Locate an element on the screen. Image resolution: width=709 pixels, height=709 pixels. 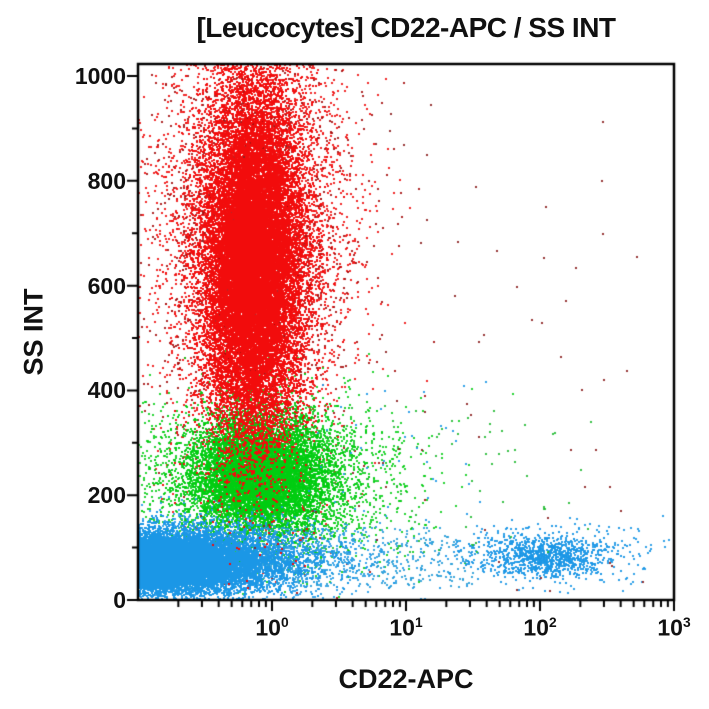
y-axis-label: SS INT is located at coordinates (33, 332).